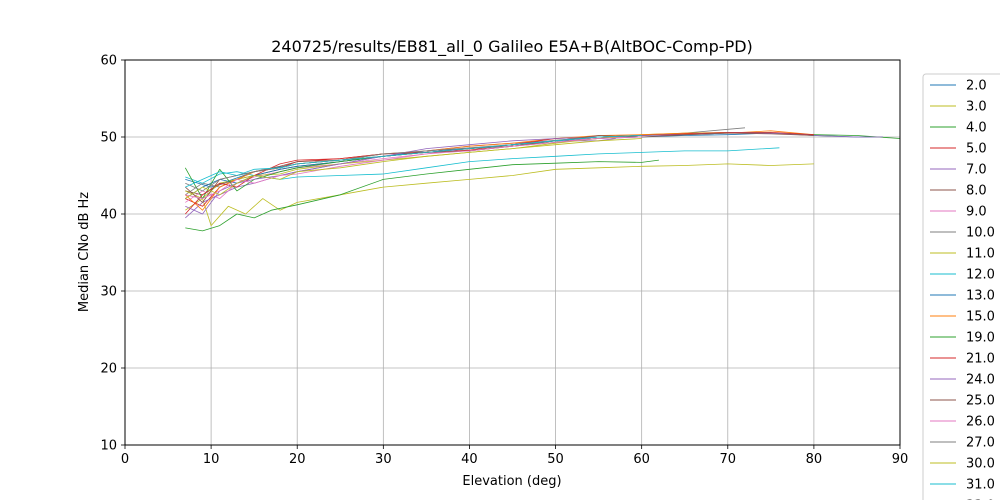 This screenshot has width=1000, height=500. Describe the element at coordinates (980, 401) in the screenshot. I see `legend-entry: 25.0` at that location.